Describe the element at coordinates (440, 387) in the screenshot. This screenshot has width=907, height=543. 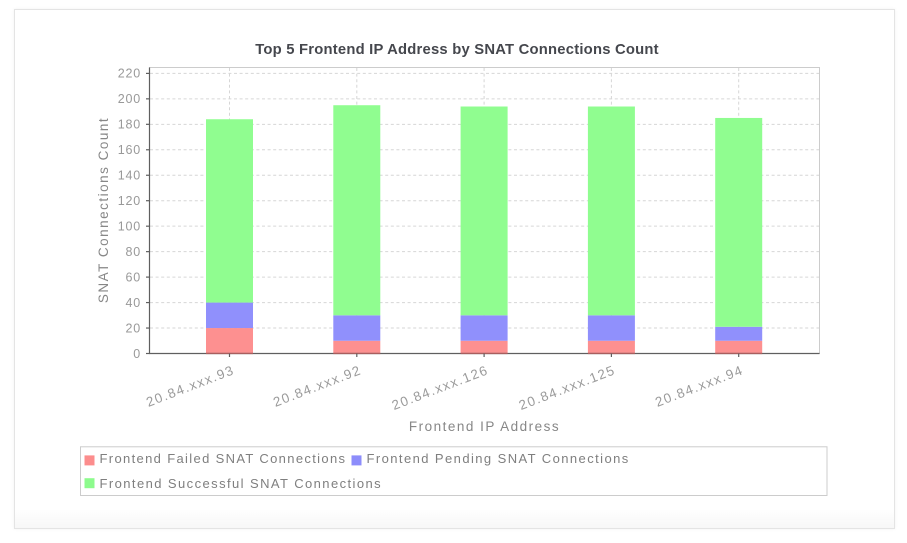
I see `svg-text: 20.84.xxx.126` at that location.